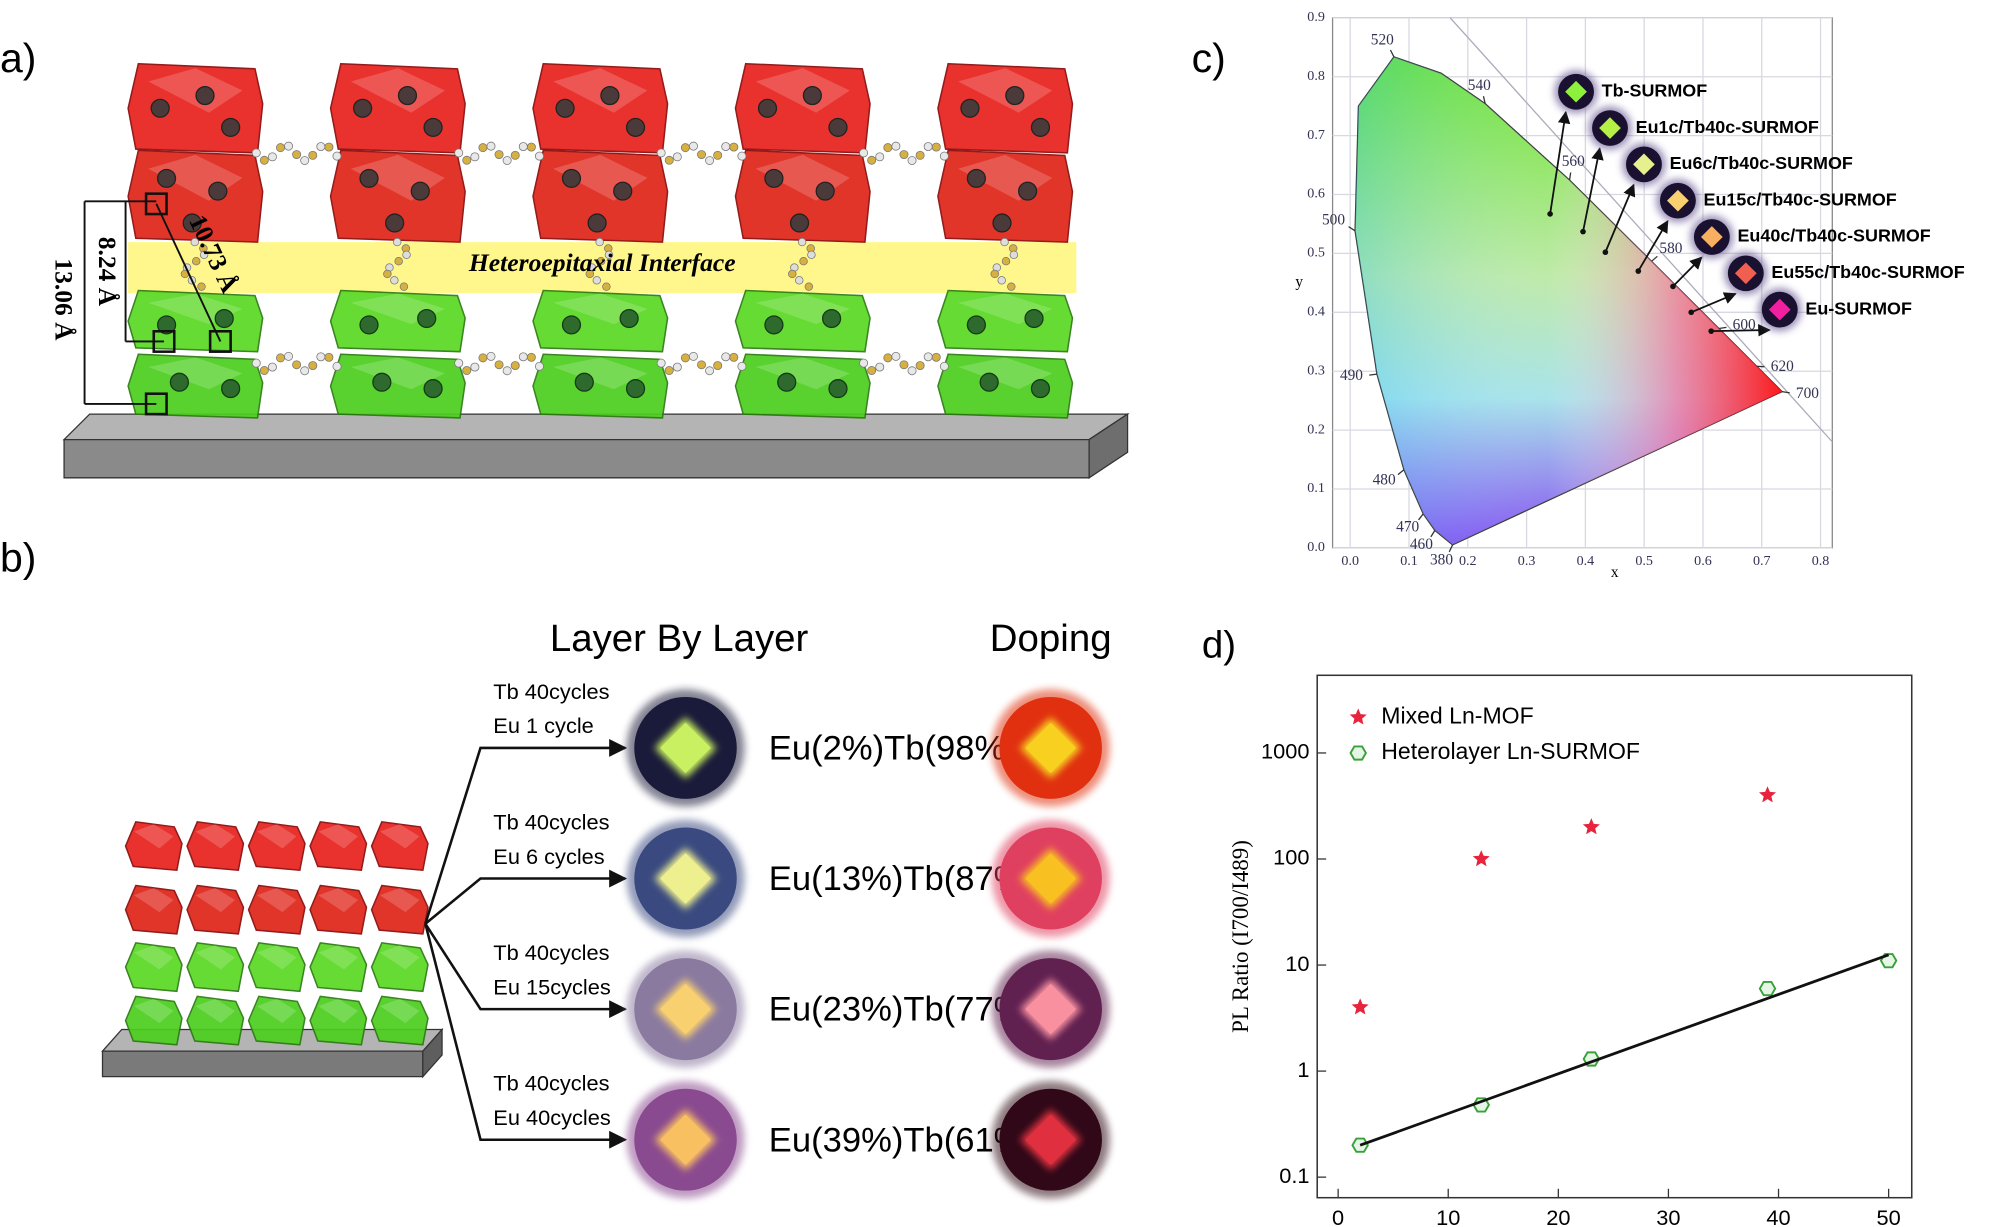 The height and width of the screenshot is (1227, 2004). I want to click on x-tick-label: 0.1, so click(1409, 561).